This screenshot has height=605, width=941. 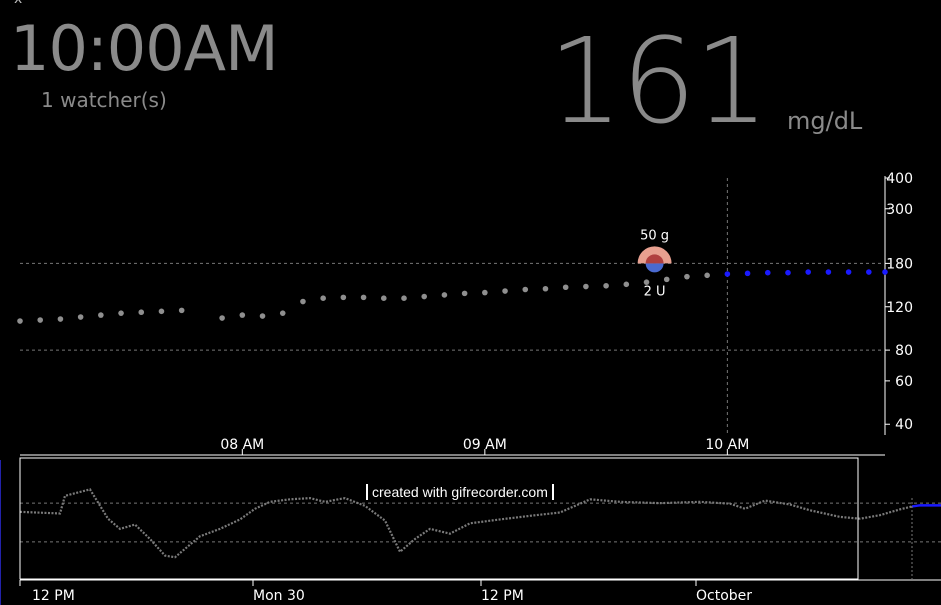 What do you see at coordinates (18, 3) in the screenshot?
I see `close-icon: x` at bounding box center [18, 3].